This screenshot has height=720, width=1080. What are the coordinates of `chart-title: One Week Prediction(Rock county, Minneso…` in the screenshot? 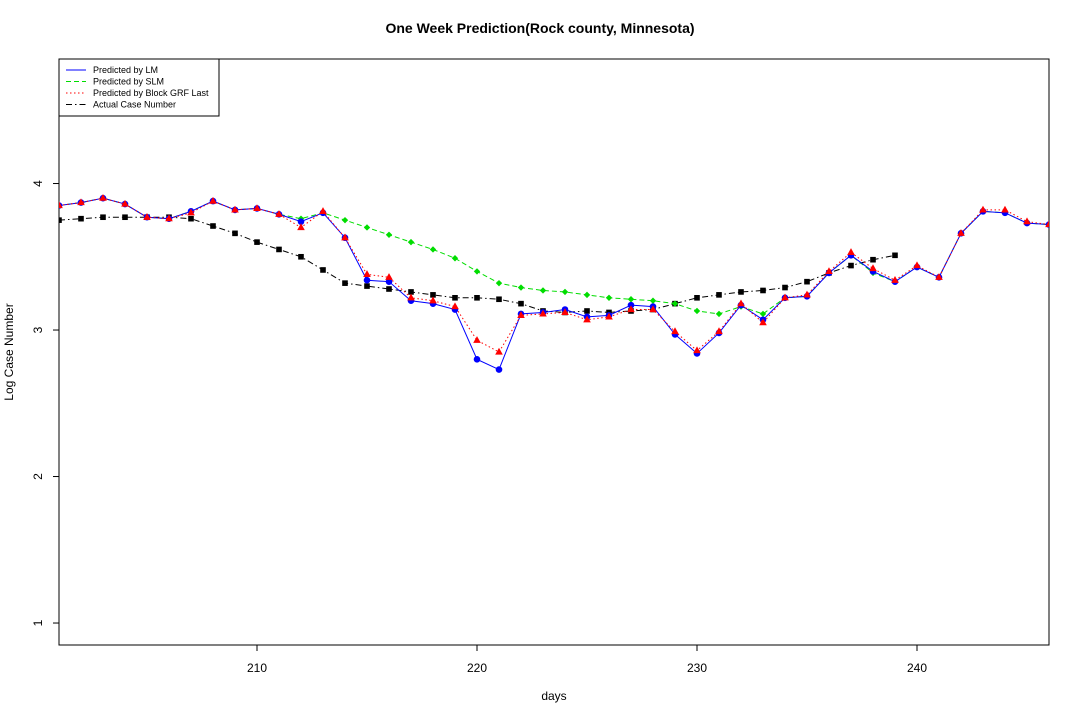 It's located at (540, 28).